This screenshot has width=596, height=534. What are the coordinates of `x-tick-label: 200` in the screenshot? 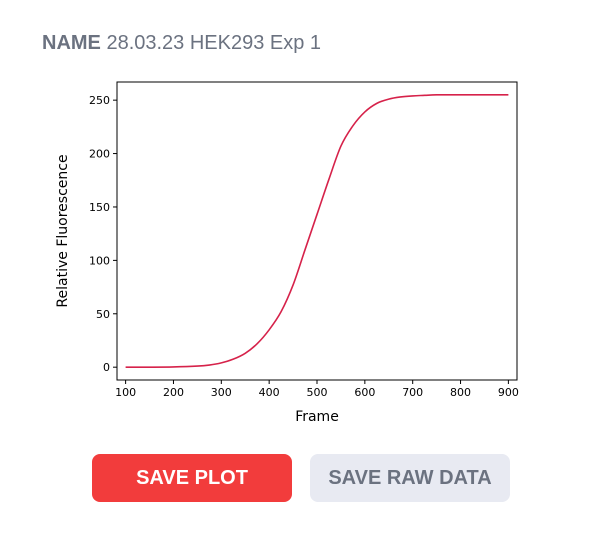 It's located at (173, 392).